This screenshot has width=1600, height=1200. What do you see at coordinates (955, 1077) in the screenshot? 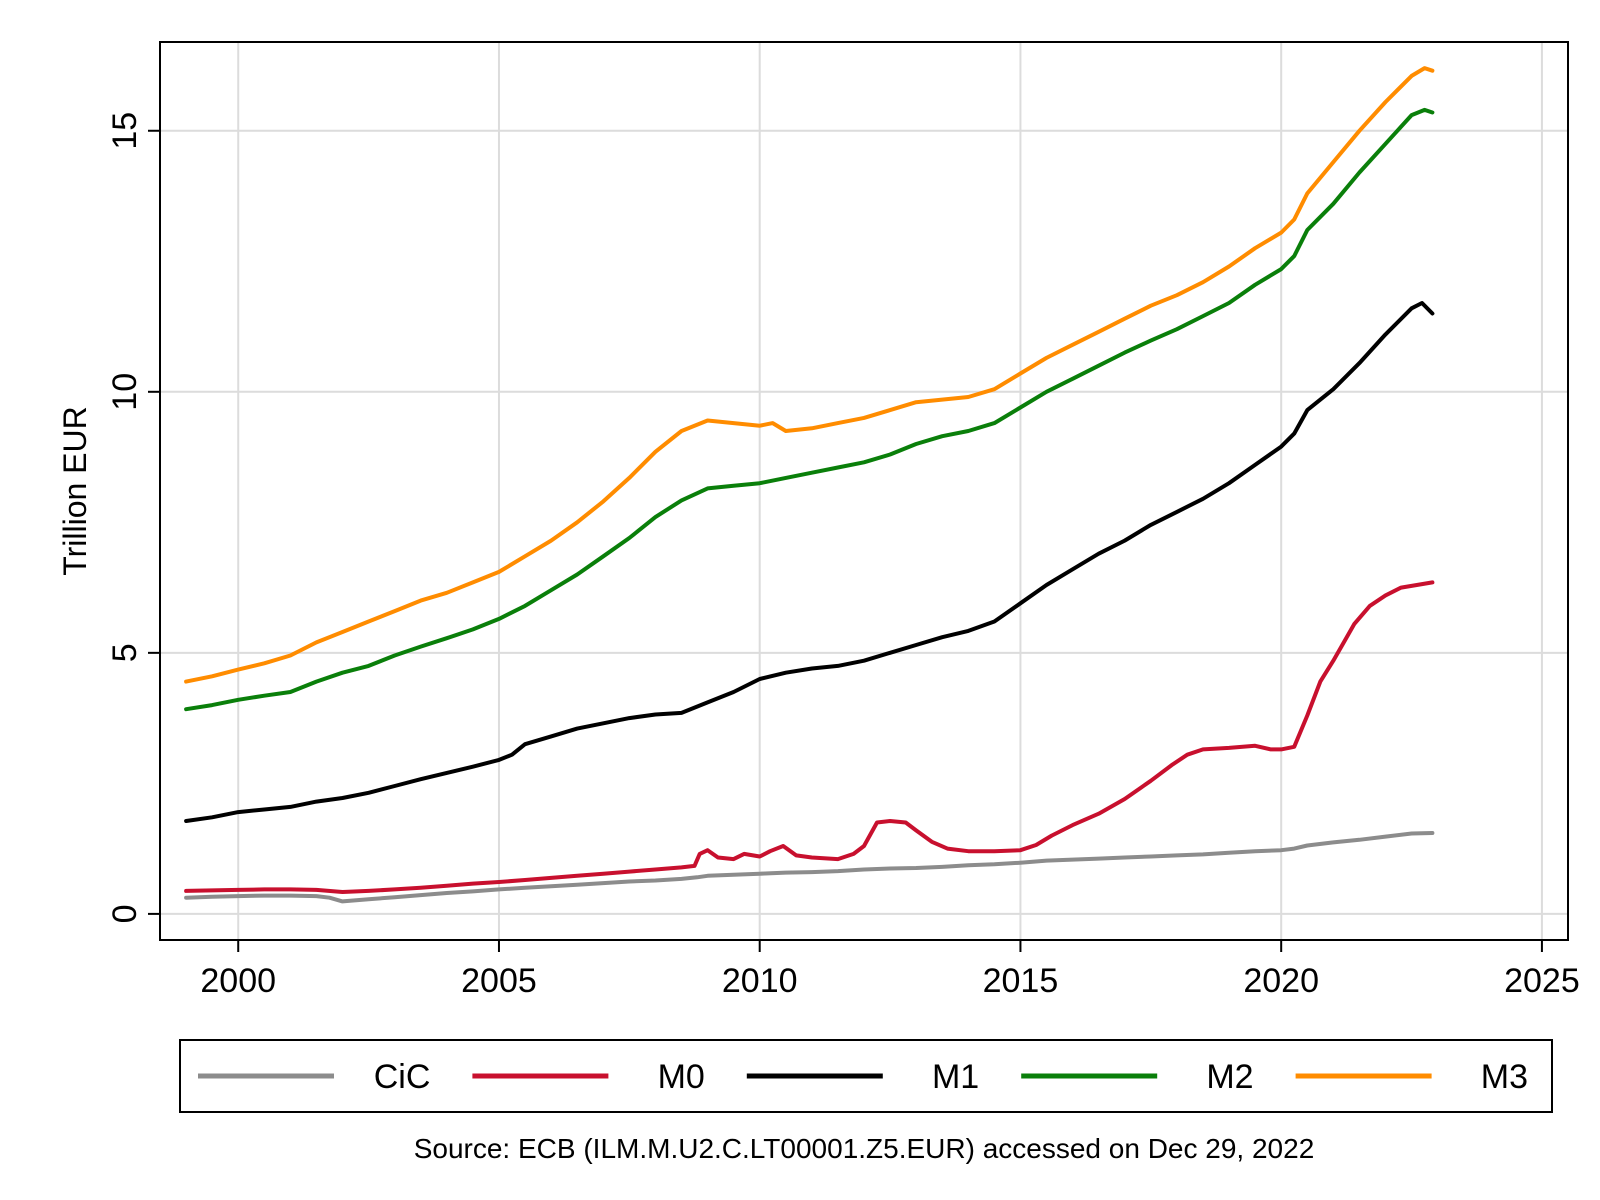
I see `legend-label-m1: M1` at bounding box center [955, 1077].